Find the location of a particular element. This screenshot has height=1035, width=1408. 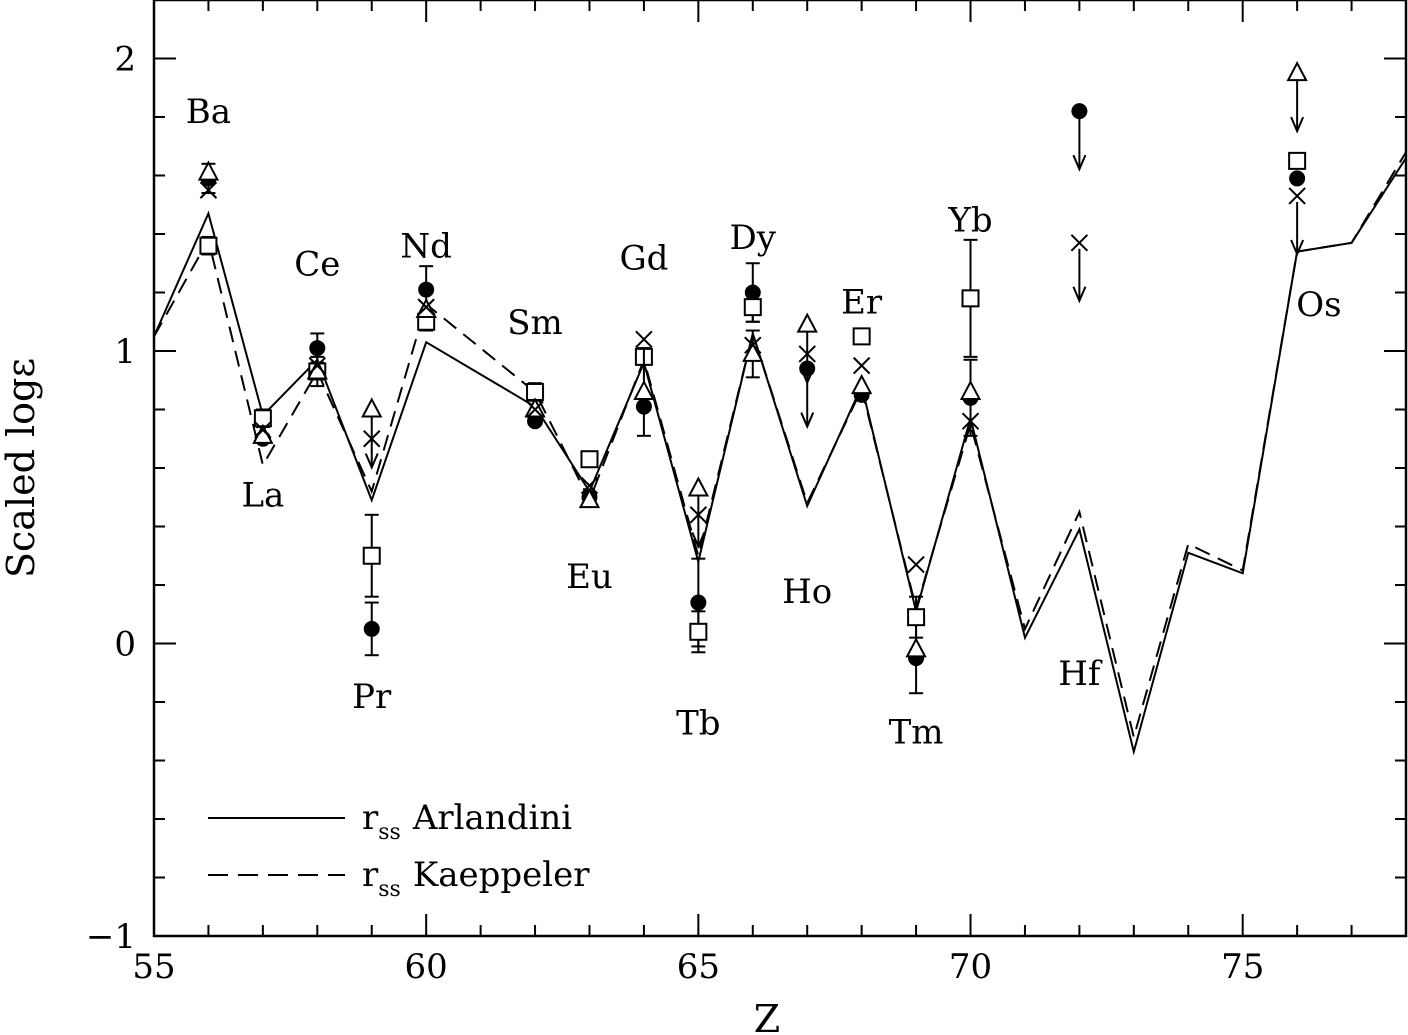

x-tick-label: 65 is located at coordinates (698, 967).